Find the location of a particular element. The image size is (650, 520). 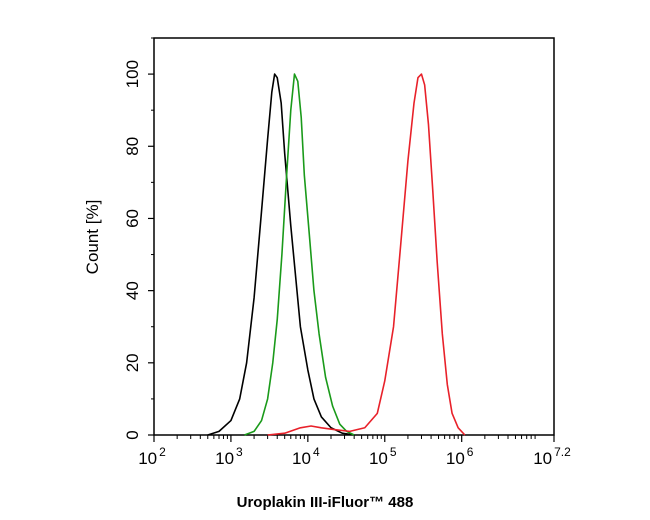

y-tick-label: 100 is located at coordinates (132, 74).